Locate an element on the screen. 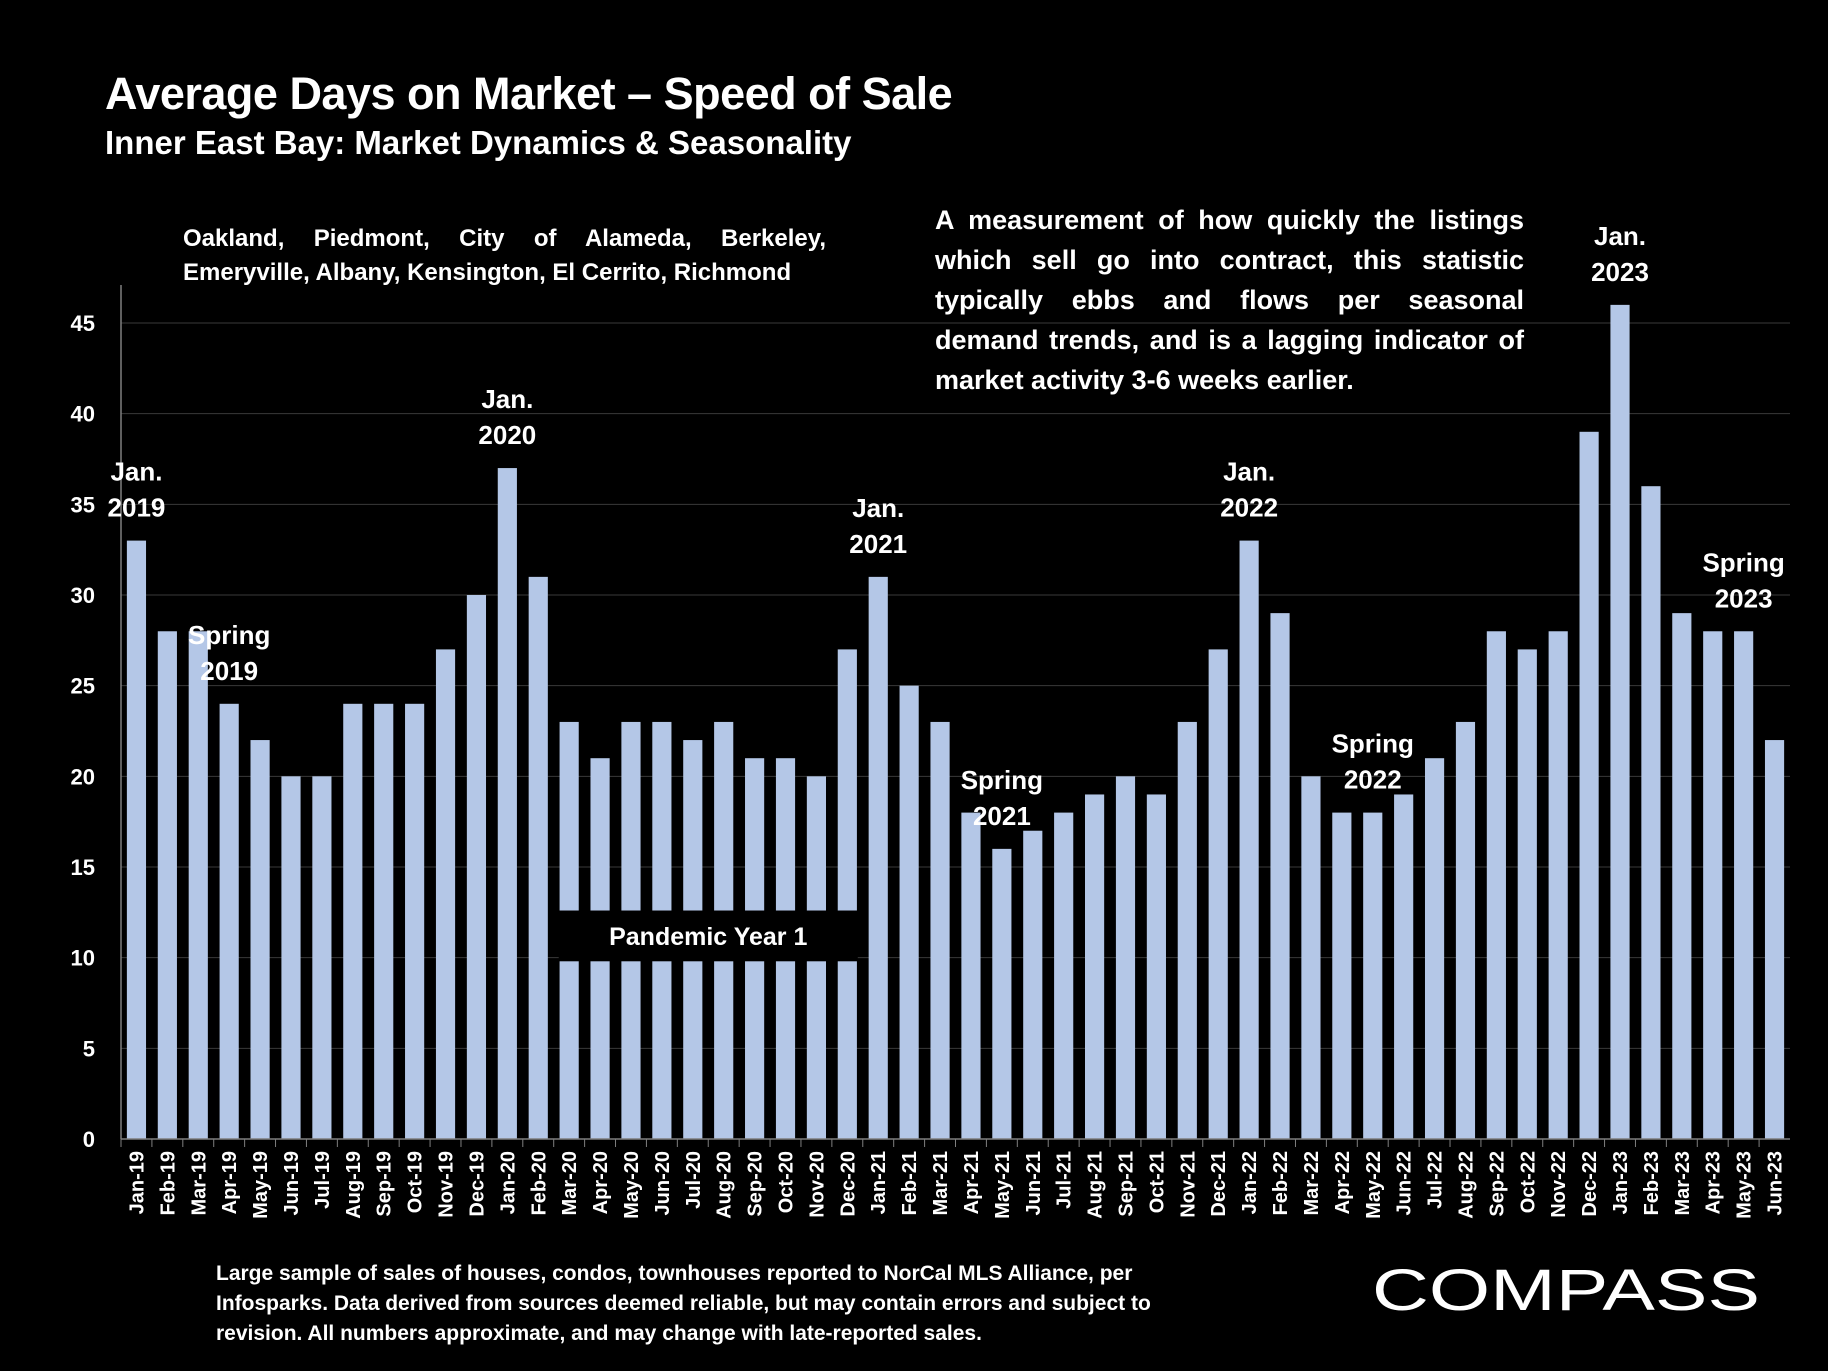 The image size is (1828, 1371). y-tick-label: 45 is located at coordinates (83, 323).